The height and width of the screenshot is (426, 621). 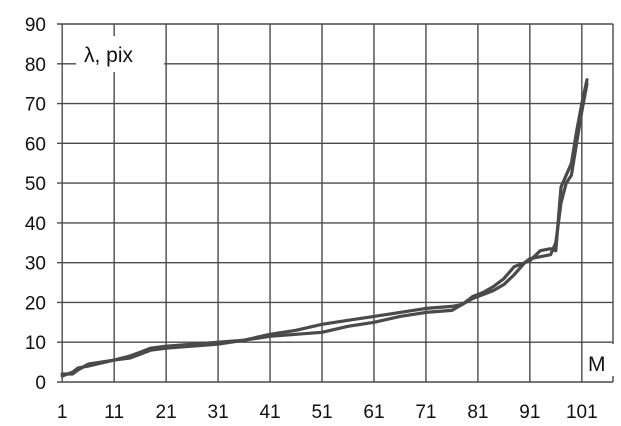 I want to click on y-tick-label: 90, so click(x=35, y=25).